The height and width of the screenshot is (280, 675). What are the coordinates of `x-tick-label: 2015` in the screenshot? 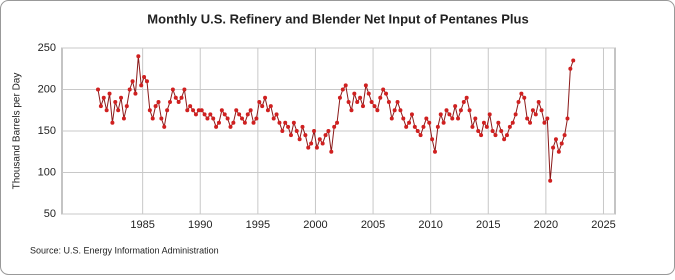 It's located at (488, 225).